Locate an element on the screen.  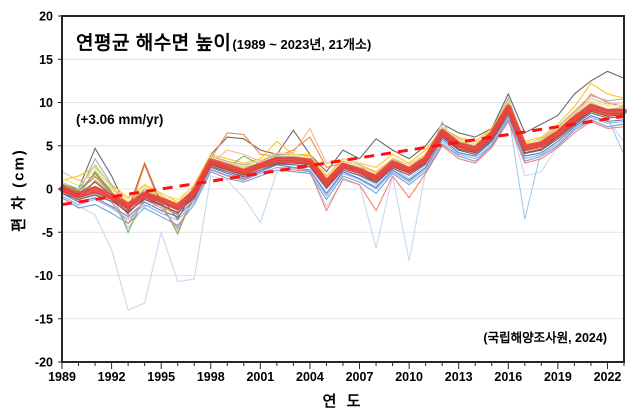
x-tick-label: 1992 is located at coordinates (112, 377).